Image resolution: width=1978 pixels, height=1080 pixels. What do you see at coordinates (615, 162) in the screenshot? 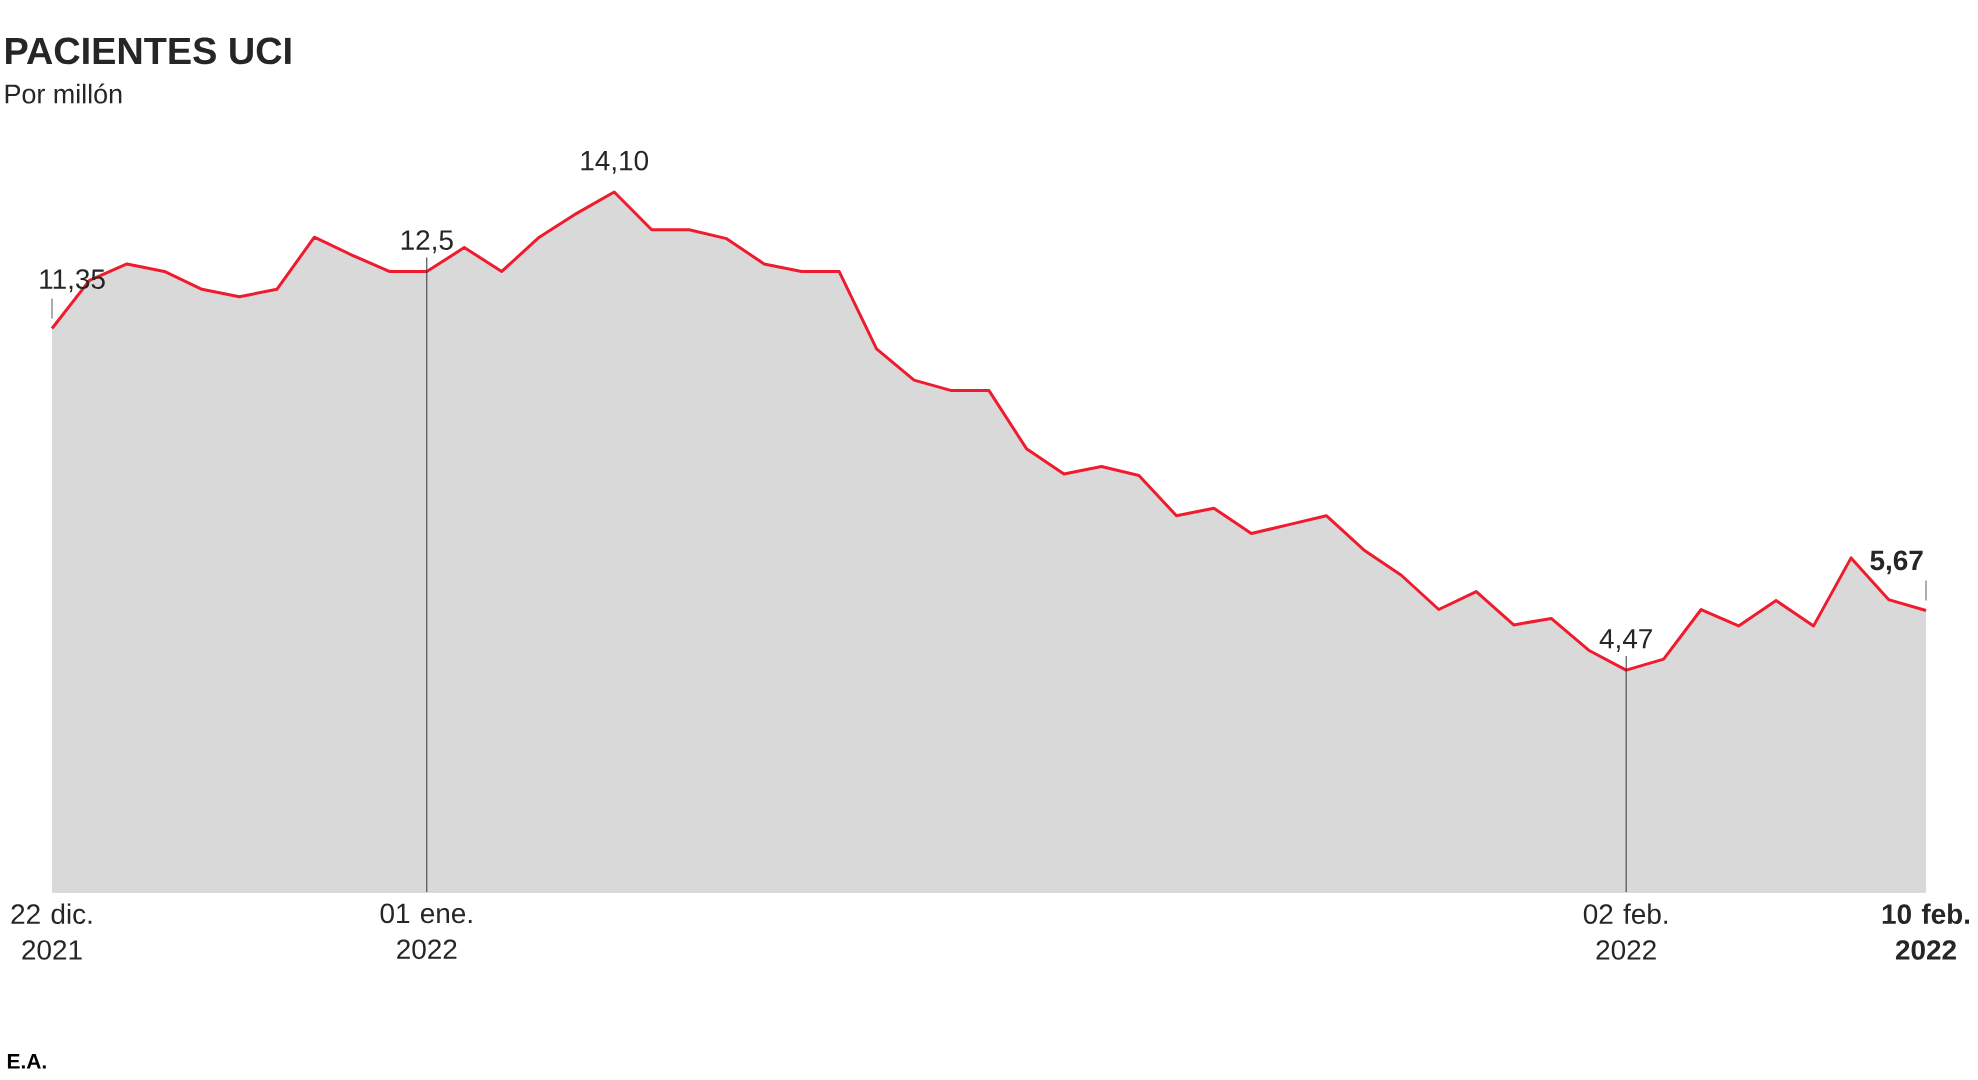
I see `data-label: 14,10` at bounding box center [615, 162].